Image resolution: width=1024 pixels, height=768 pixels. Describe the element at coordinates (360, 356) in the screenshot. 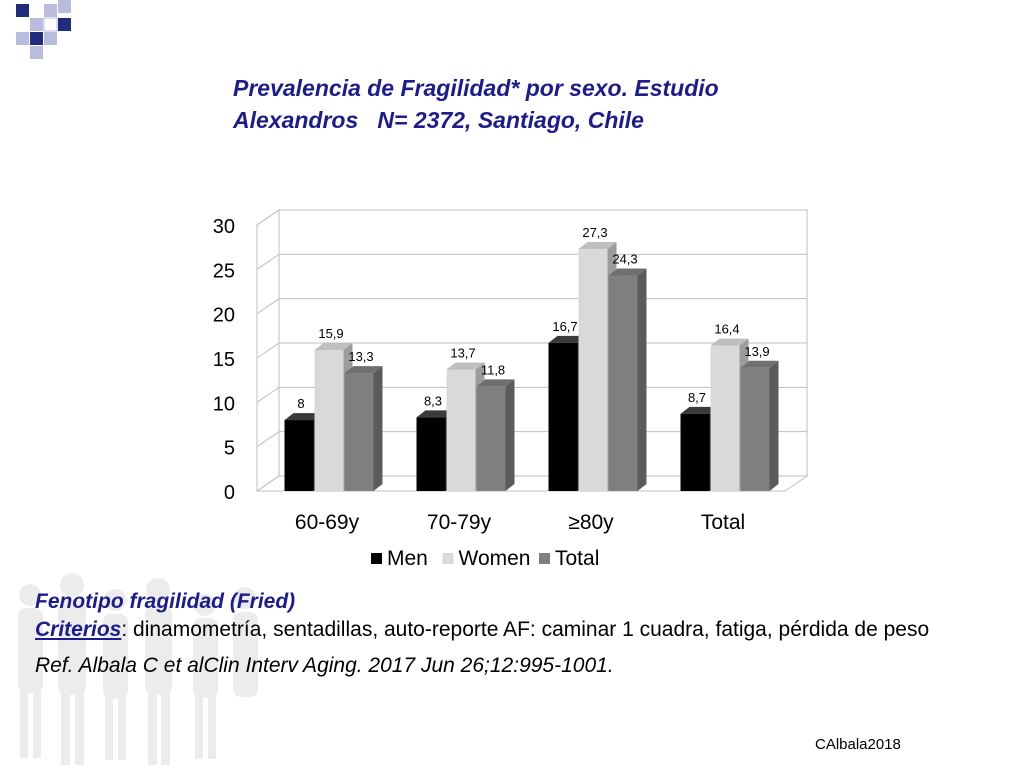

I see `data-label: 13,3` at that location.